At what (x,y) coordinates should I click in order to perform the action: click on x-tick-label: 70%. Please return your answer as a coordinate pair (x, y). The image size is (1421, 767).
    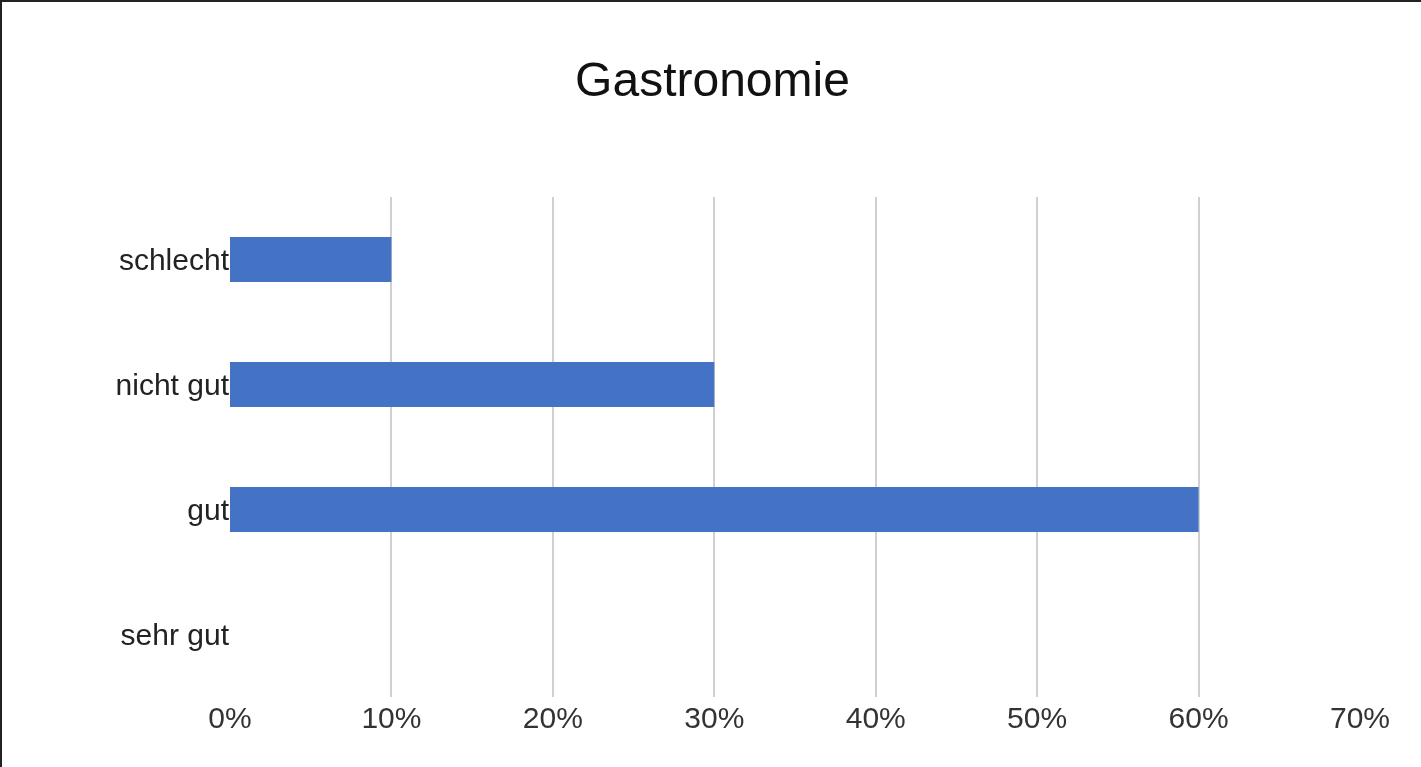
    Looking at the image, I should click on (1360, 717).